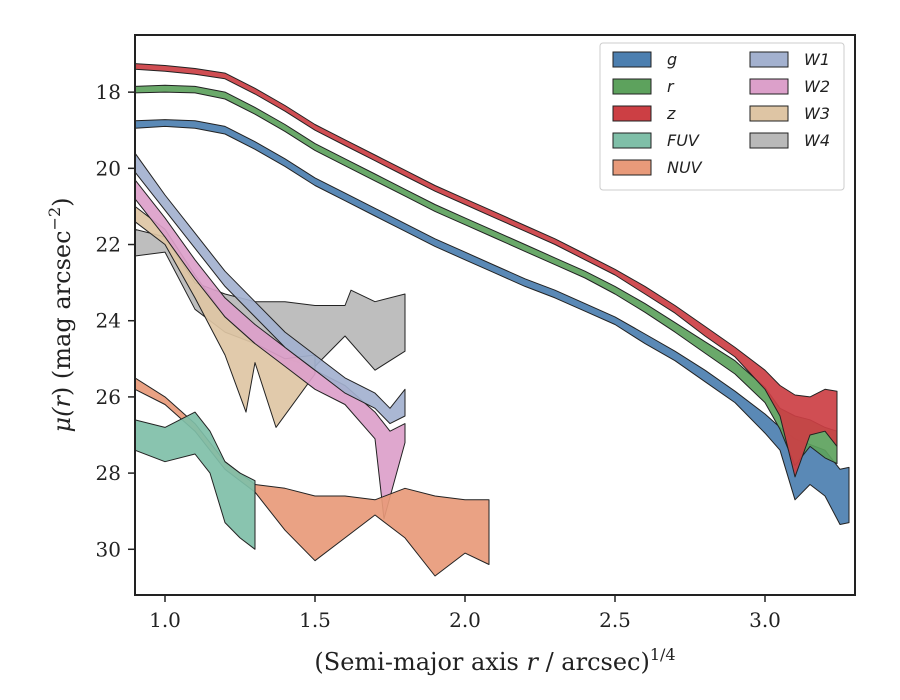  I want to click on legend-label-w2: W2, so click(817, 86).